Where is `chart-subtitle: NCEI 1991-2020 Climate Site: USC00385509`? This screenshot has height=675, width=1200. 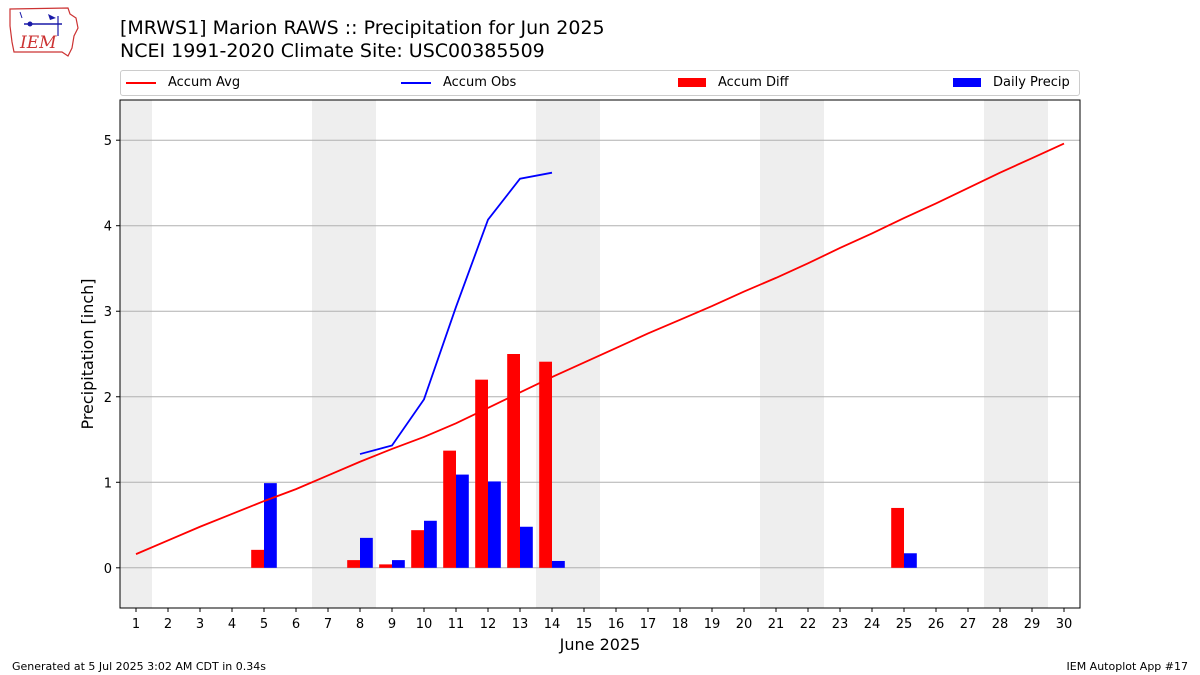 chart-subtitle: NCEI 1991-2020 Climate Site: USC00385509 is located at coordinates (332, 51).